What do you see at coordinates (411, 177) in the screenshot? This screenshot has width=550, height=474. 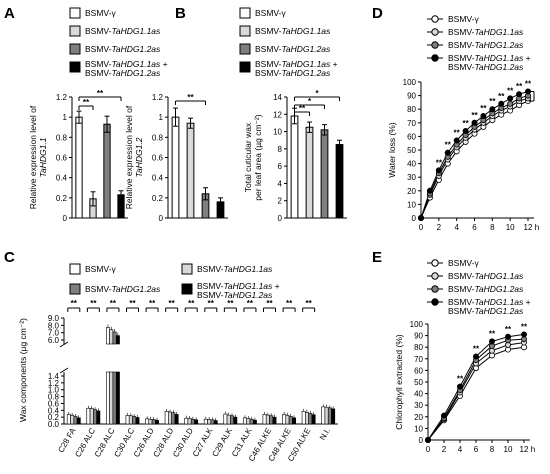 I see `chart-d-ytick-label-3: 30` at bounding box center [411, 177].